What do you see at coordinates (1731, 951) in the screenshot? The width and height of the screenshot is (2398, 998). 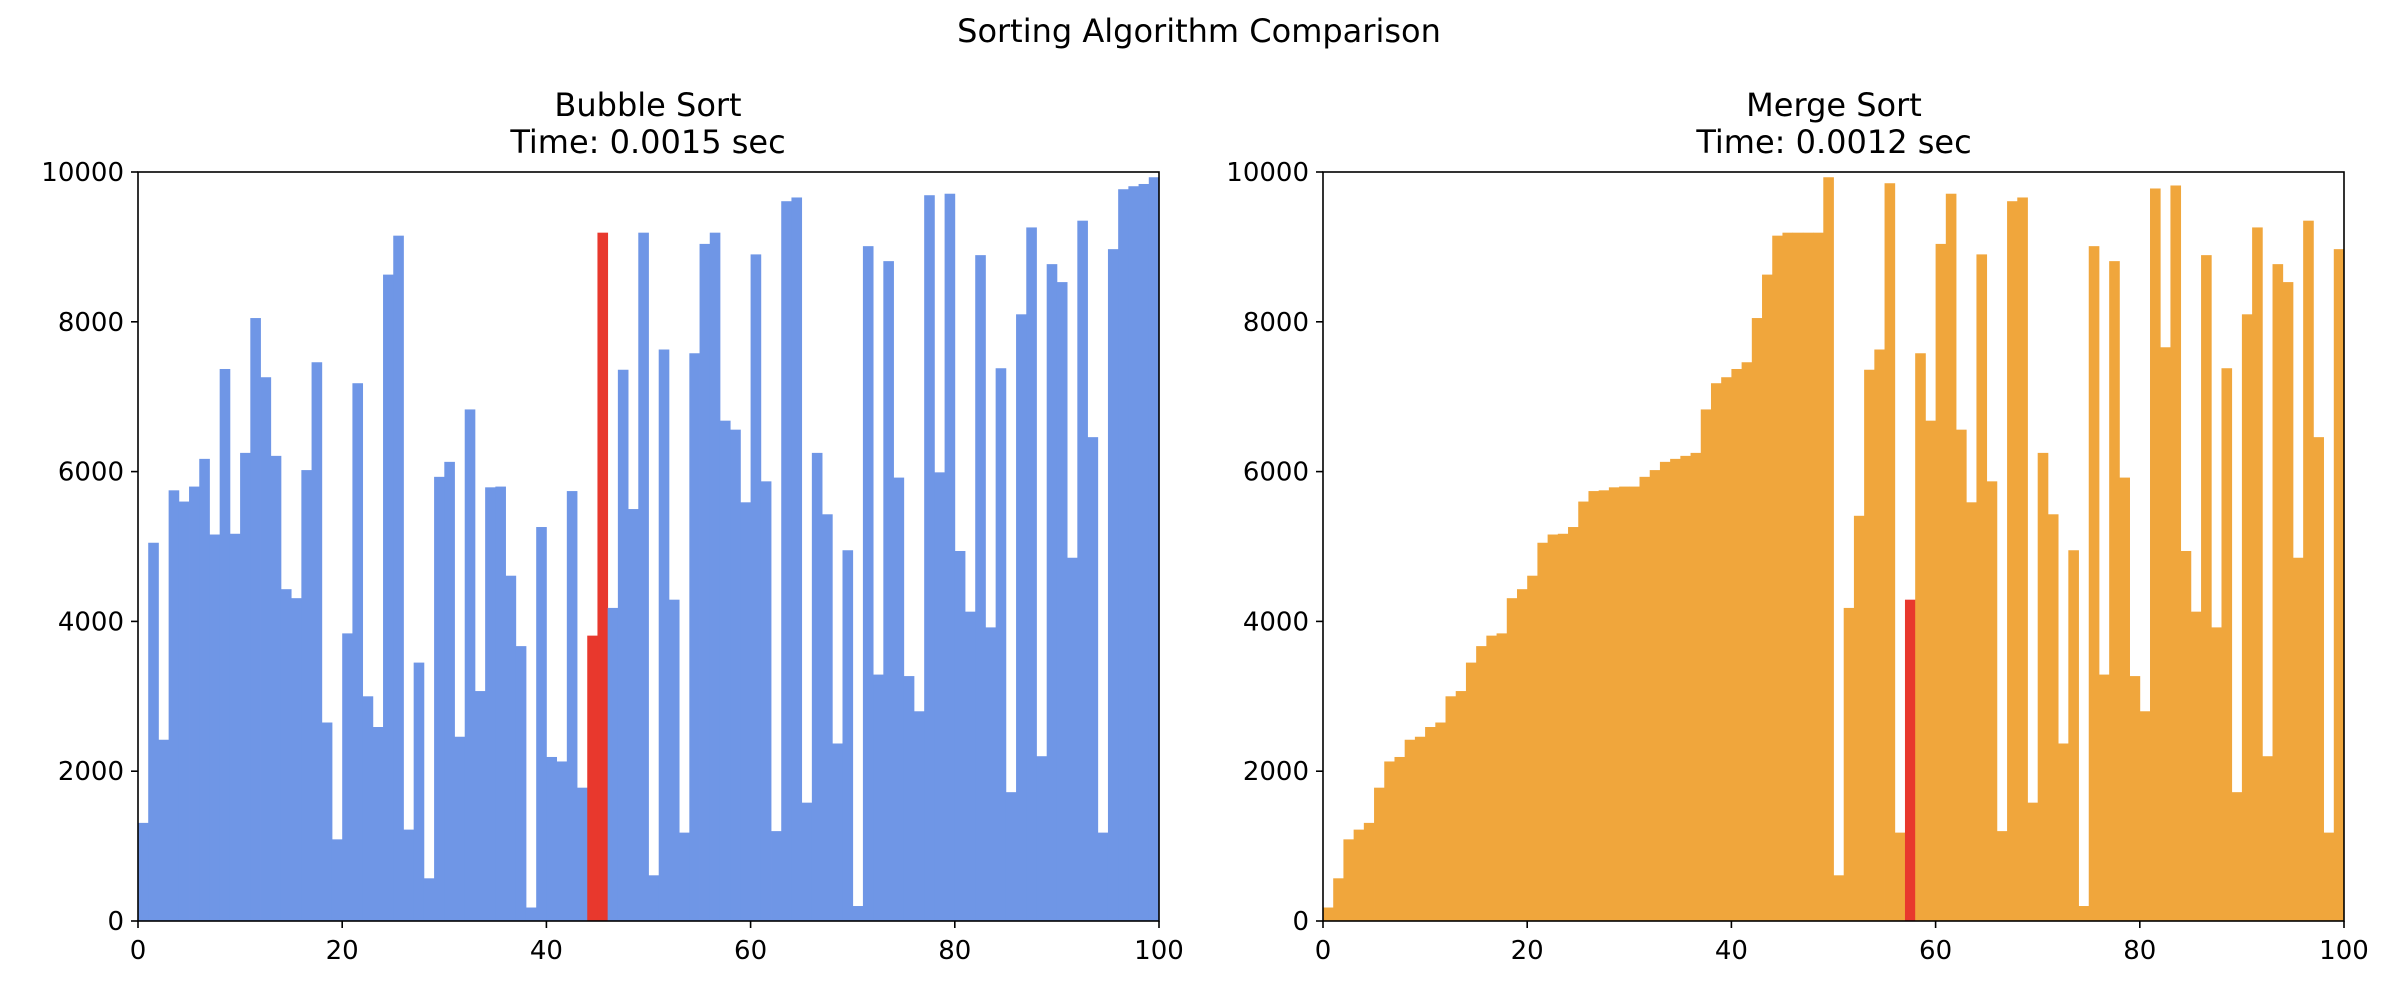 I see `merge-sort-xtick-label: 40` at bounding box center [1731, 951].